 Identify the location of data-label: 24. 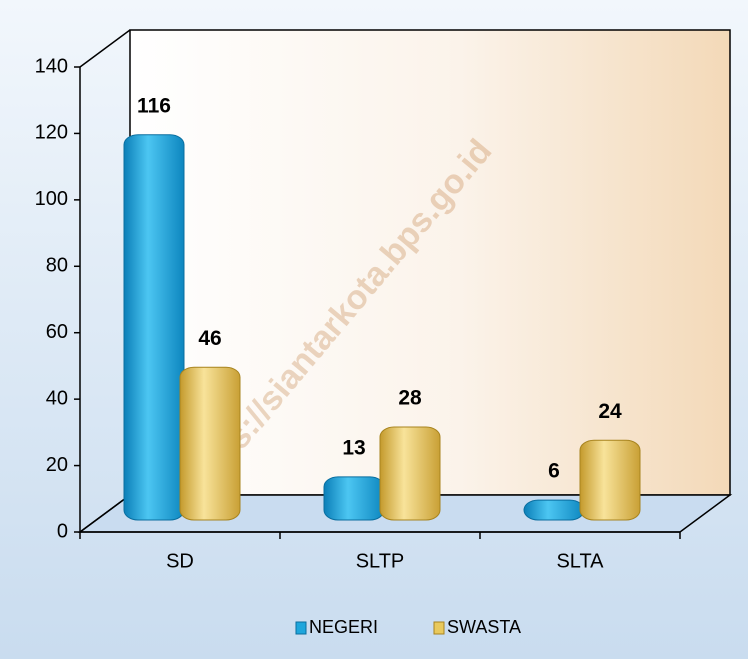
(610, 411).